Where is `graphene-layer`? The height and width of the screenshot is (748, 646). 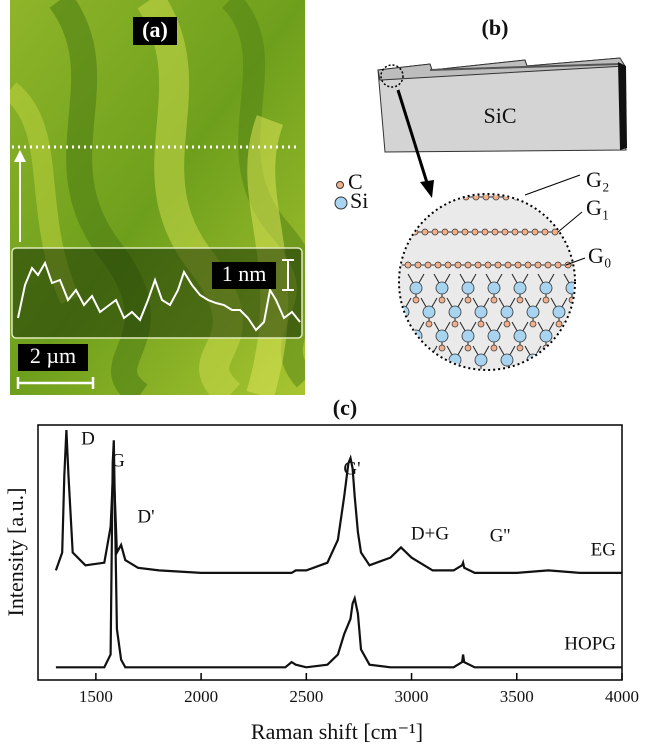 graphene-layer is located at coordinates (525, 67).